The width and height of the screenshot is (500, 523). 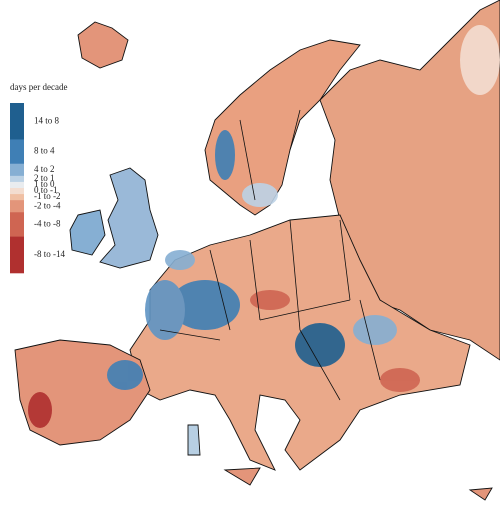 I want to click on legend-label: -1 to -2, so click(x=47, y=196).